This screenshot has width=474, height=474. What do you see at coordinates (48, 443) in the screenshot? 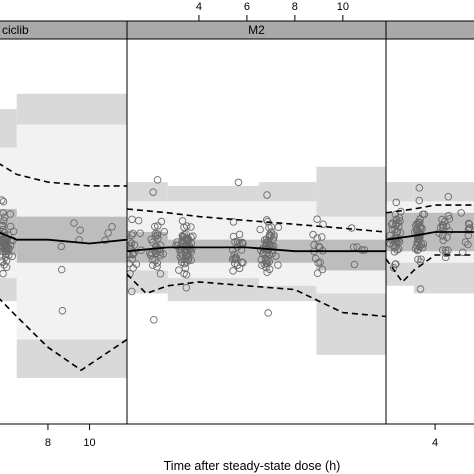
I see `x-tick-label: 8` at bounding box center [48, 443].